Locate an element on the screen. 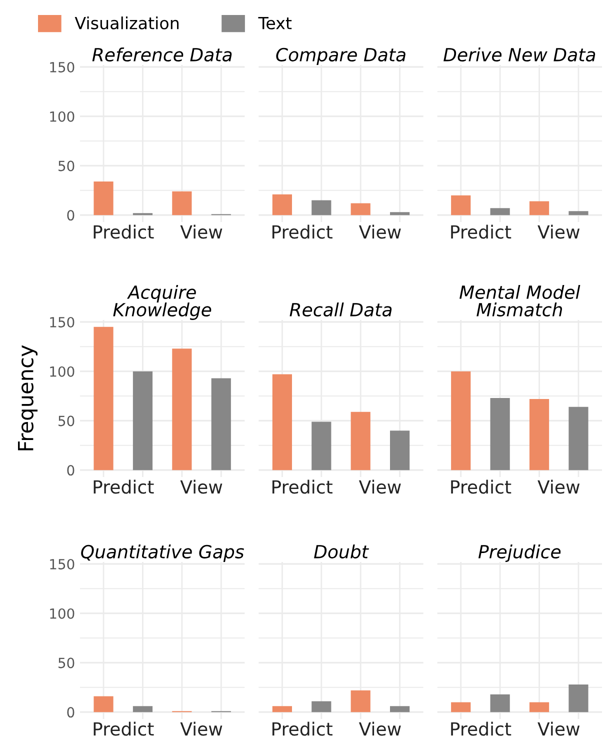 The image size is (607, 741). chart-title: Derive New Data is located at coordinates (520, 55).